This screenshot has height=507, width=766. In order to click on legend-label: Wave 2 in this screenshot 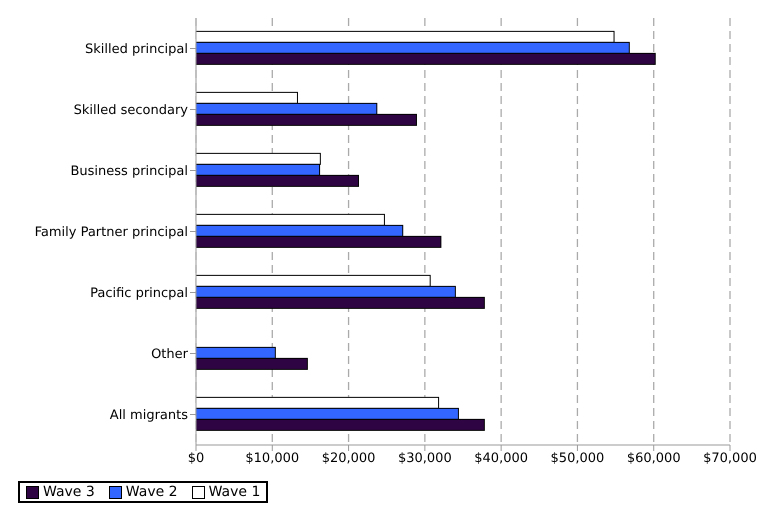, I will do `click(151, 492)`.